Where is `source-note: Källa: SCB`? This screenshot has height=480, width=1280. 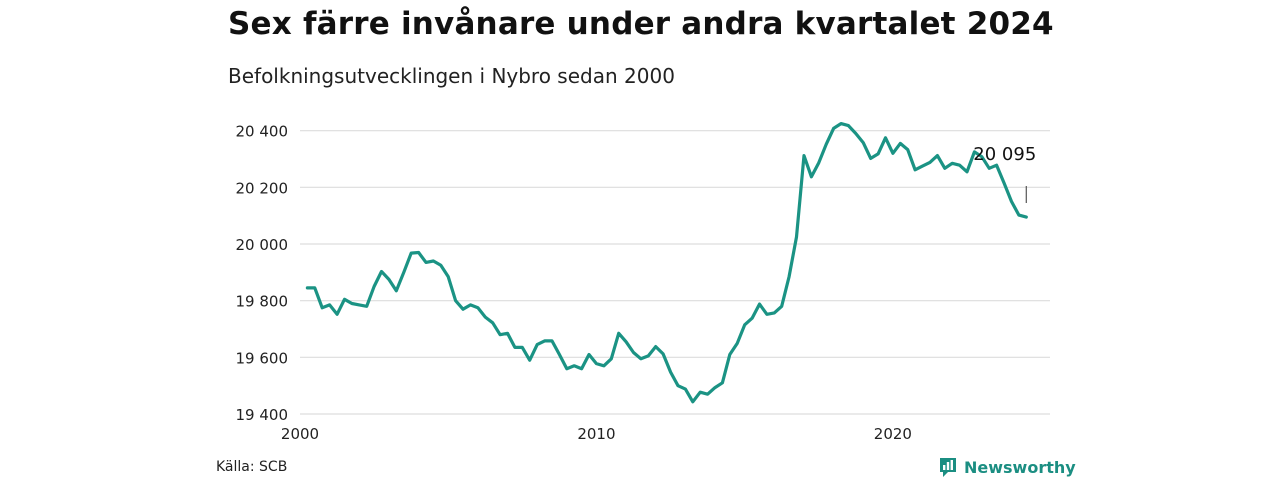 source-note: Källa: SCB is located at coordinates (252, 467).